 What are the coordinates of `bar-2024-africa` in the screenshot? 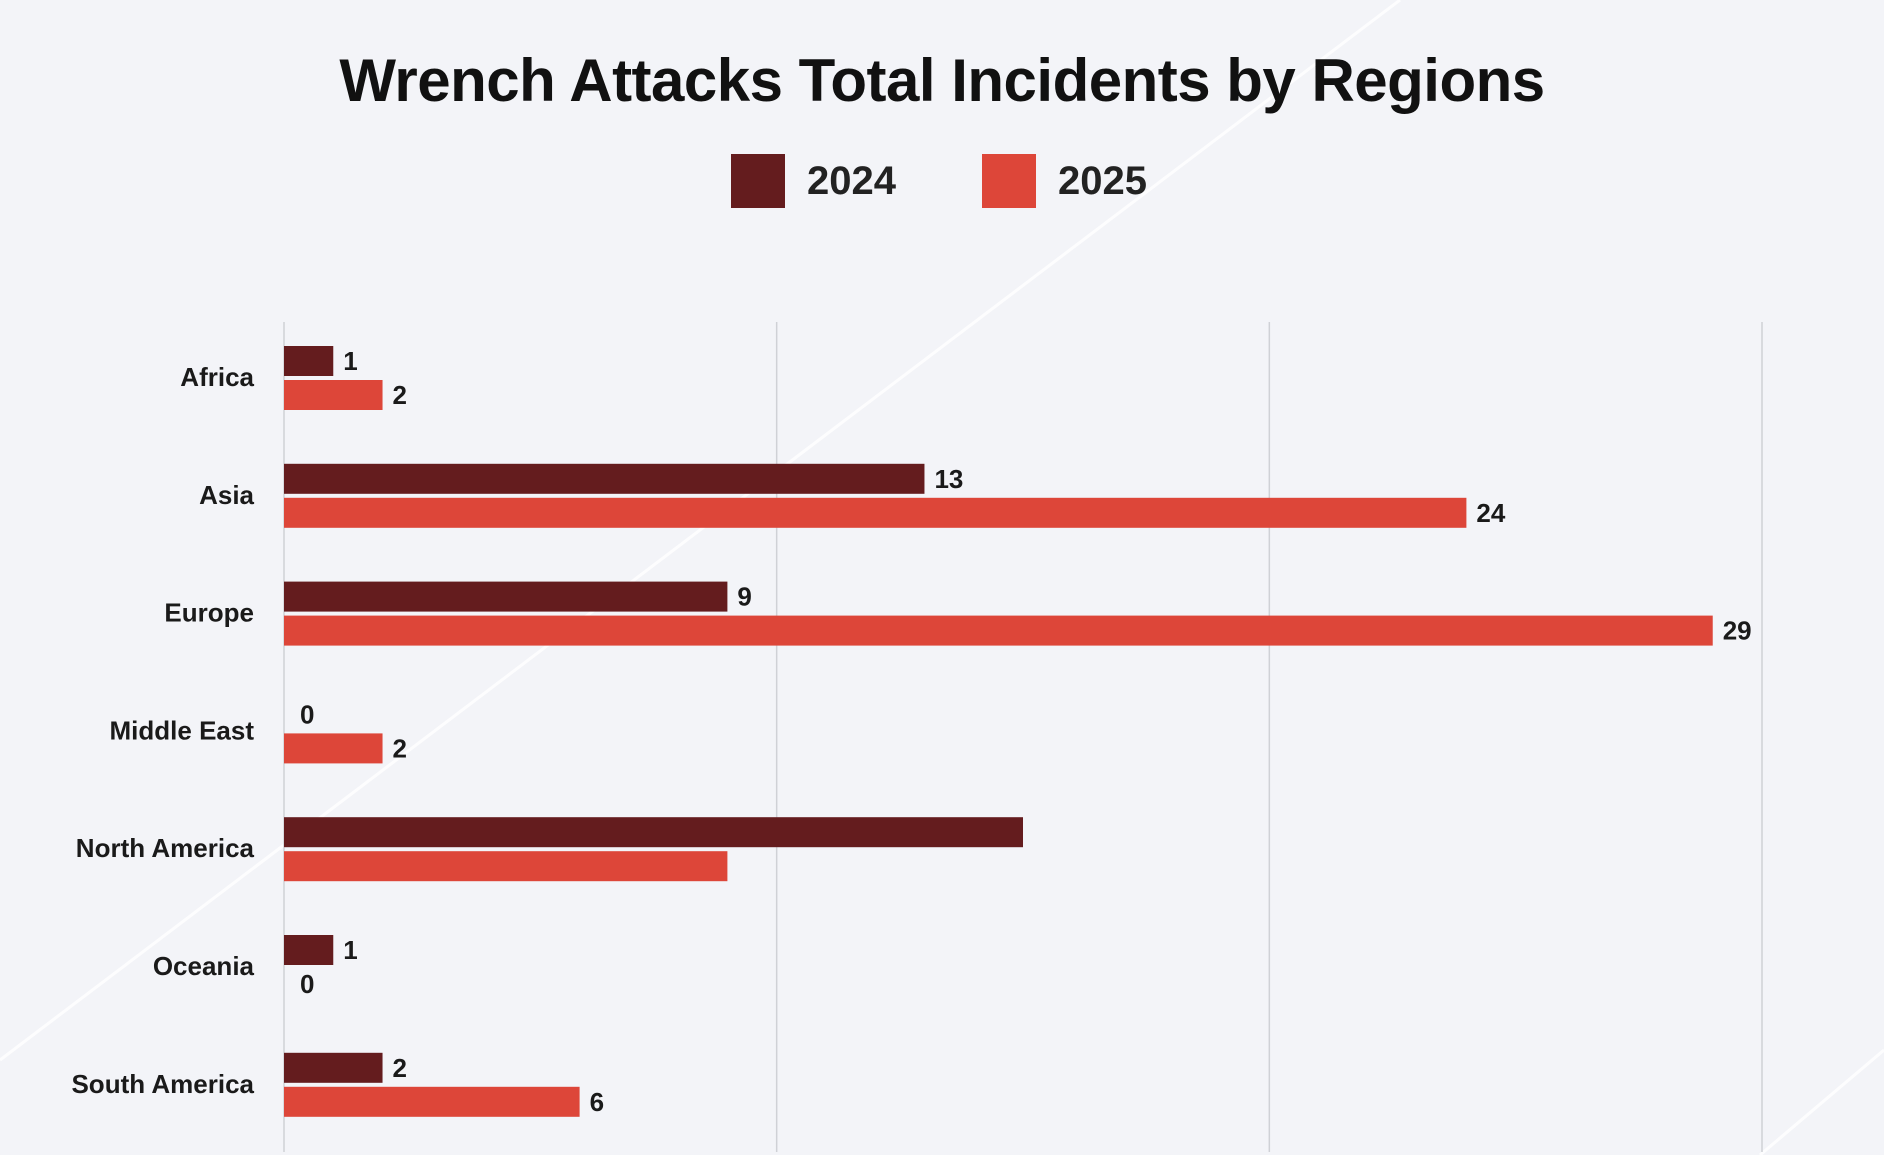 It's located at (309, 361).